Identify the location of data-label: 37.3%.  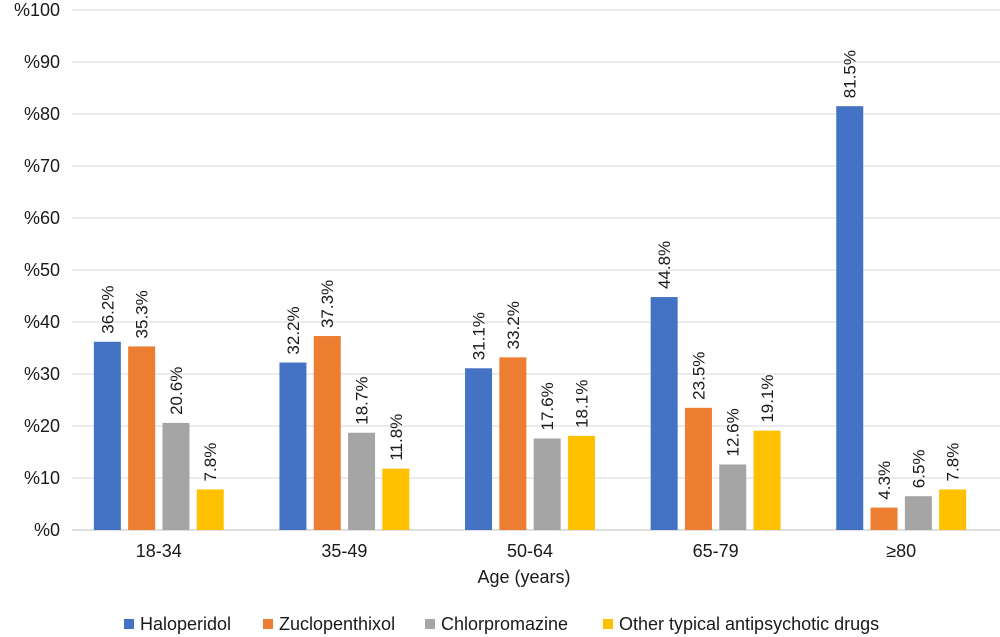
(327, 304).